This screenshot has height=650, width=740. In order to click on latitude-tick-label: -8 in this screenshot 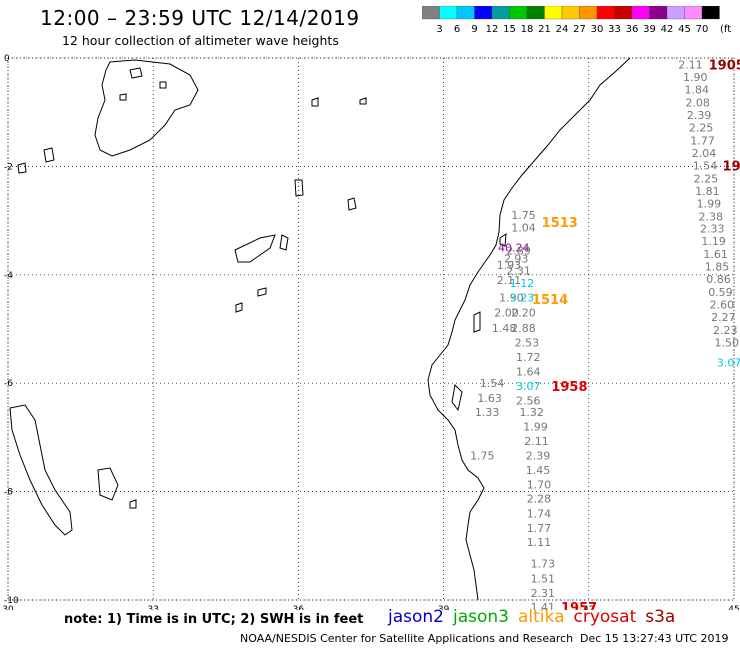, I will do `click(8, 493)`.